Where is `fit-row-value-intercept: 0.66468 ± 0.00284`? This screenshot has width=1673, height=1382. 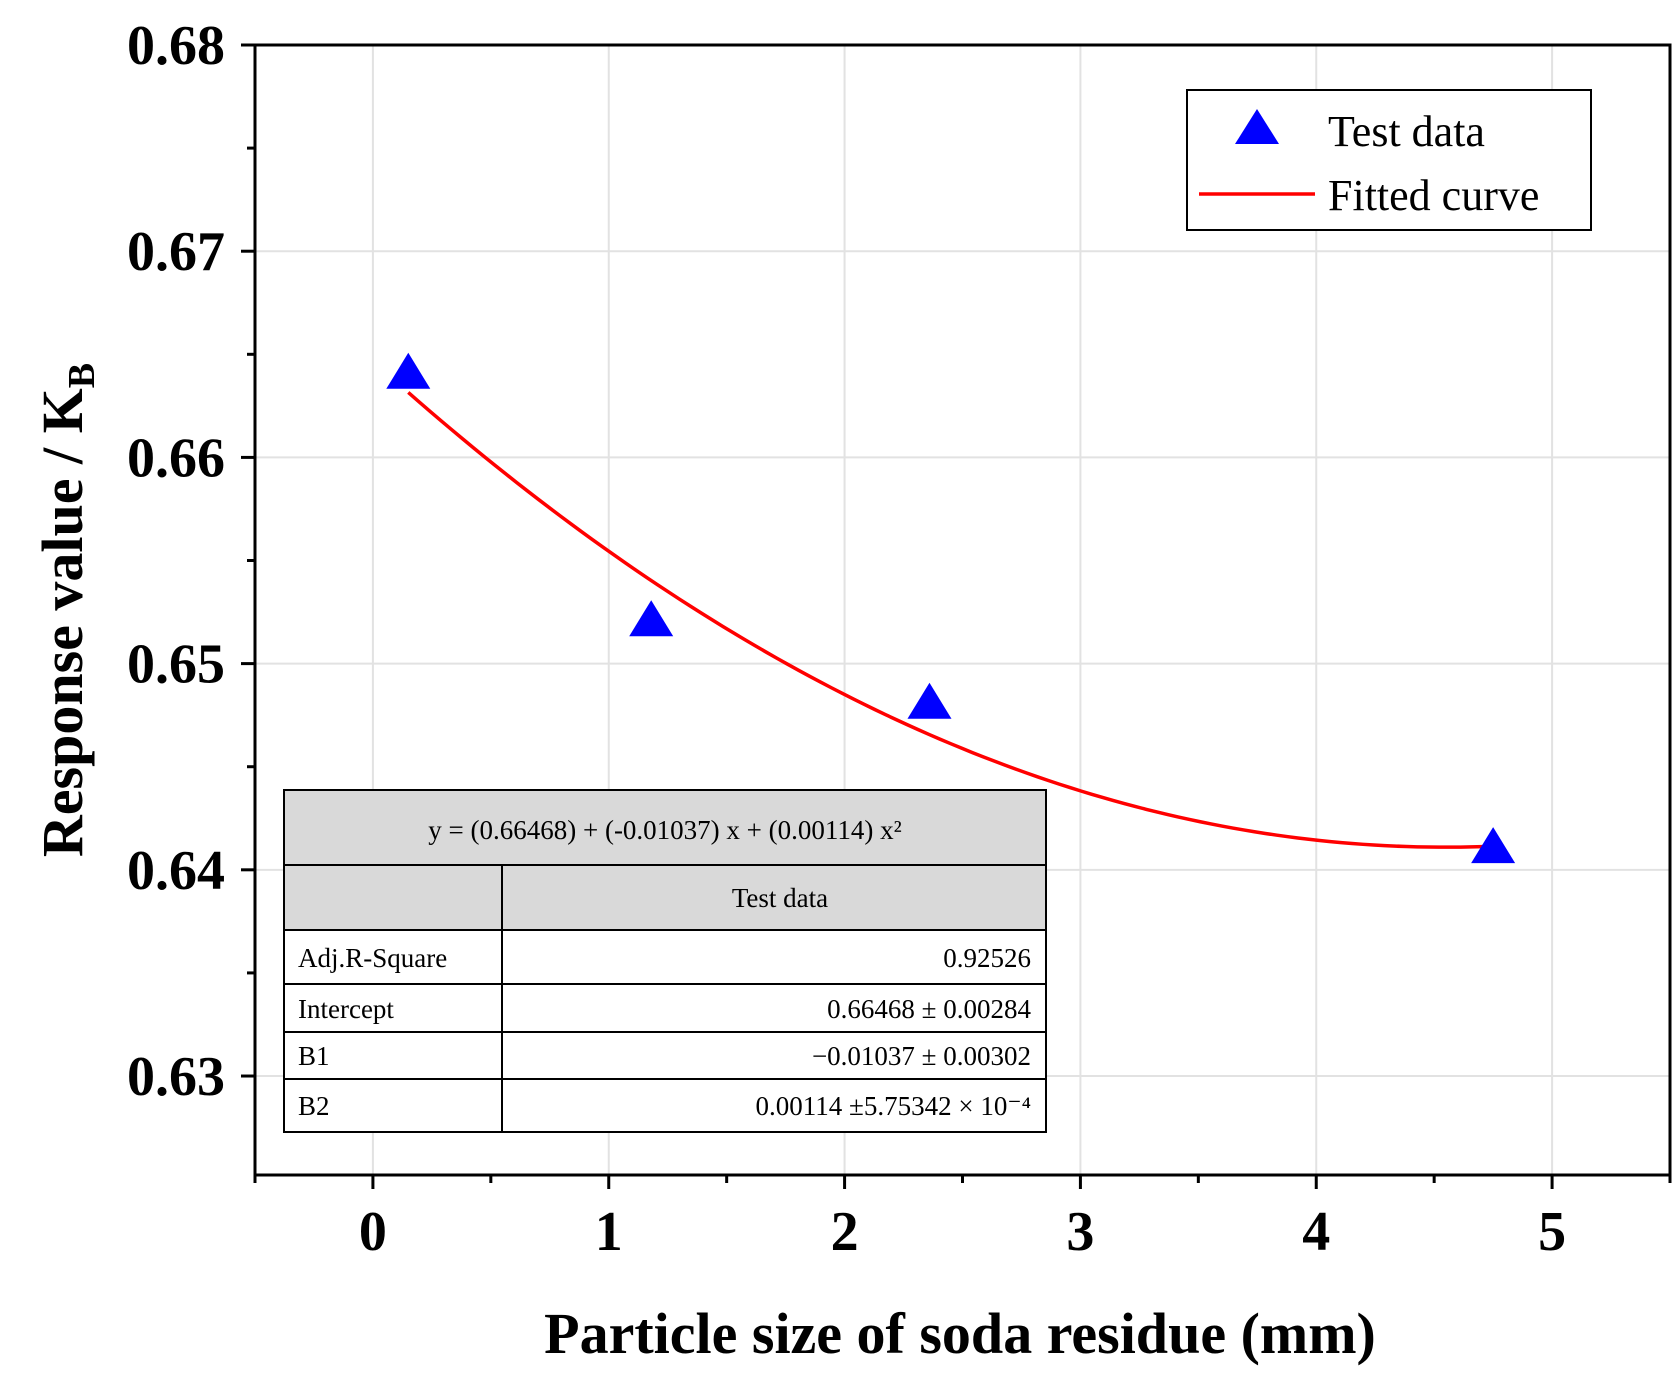 fit-row-value-intercept: 0.66468 ± 0.00284 is located at coordinates (929, 1009).